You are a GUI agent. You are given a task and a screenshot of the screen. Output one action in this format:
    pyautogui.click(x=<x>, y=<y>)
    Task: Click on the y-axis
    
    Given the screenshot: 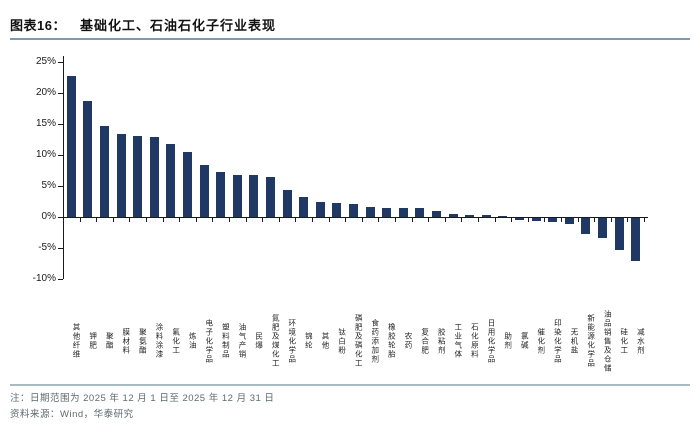 What is the action you would take?
    pyautogui.click(x=63, y=167)
    